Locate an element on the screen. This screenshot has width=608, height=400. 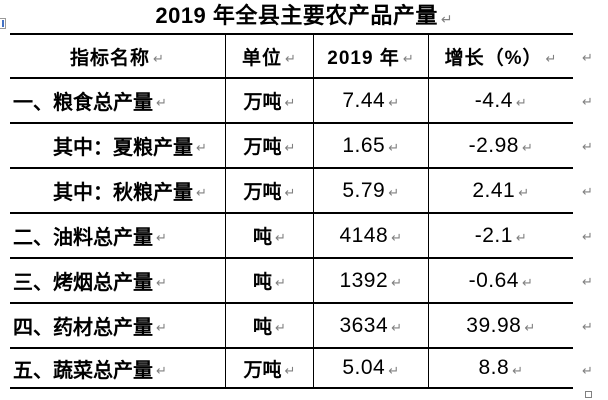
table-resize-handle-icon is located at coordinates (588, 394).